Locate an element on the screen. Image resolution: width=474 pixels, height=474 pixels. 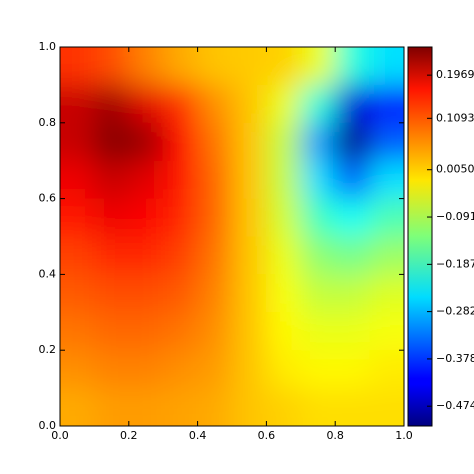
colorbar is located at coordinates (420, 236).